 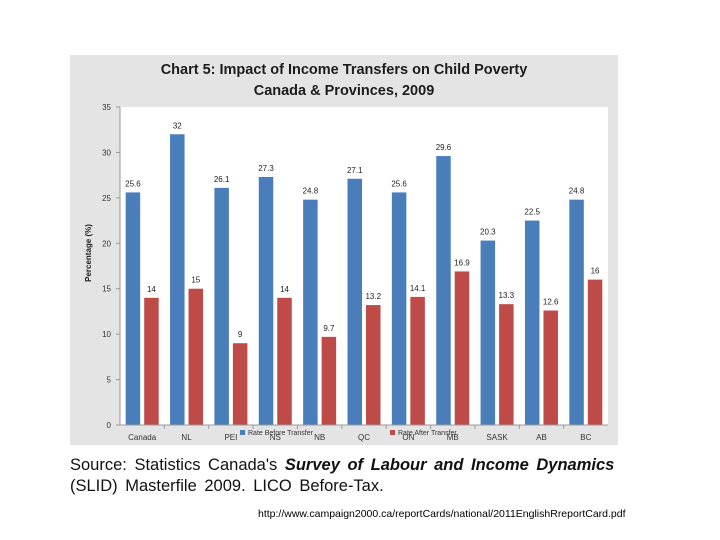 What do you see at coordinates (364, 437) in the screenshot?
I see `x-tick-label: QC` at bounding box center [364, 437].